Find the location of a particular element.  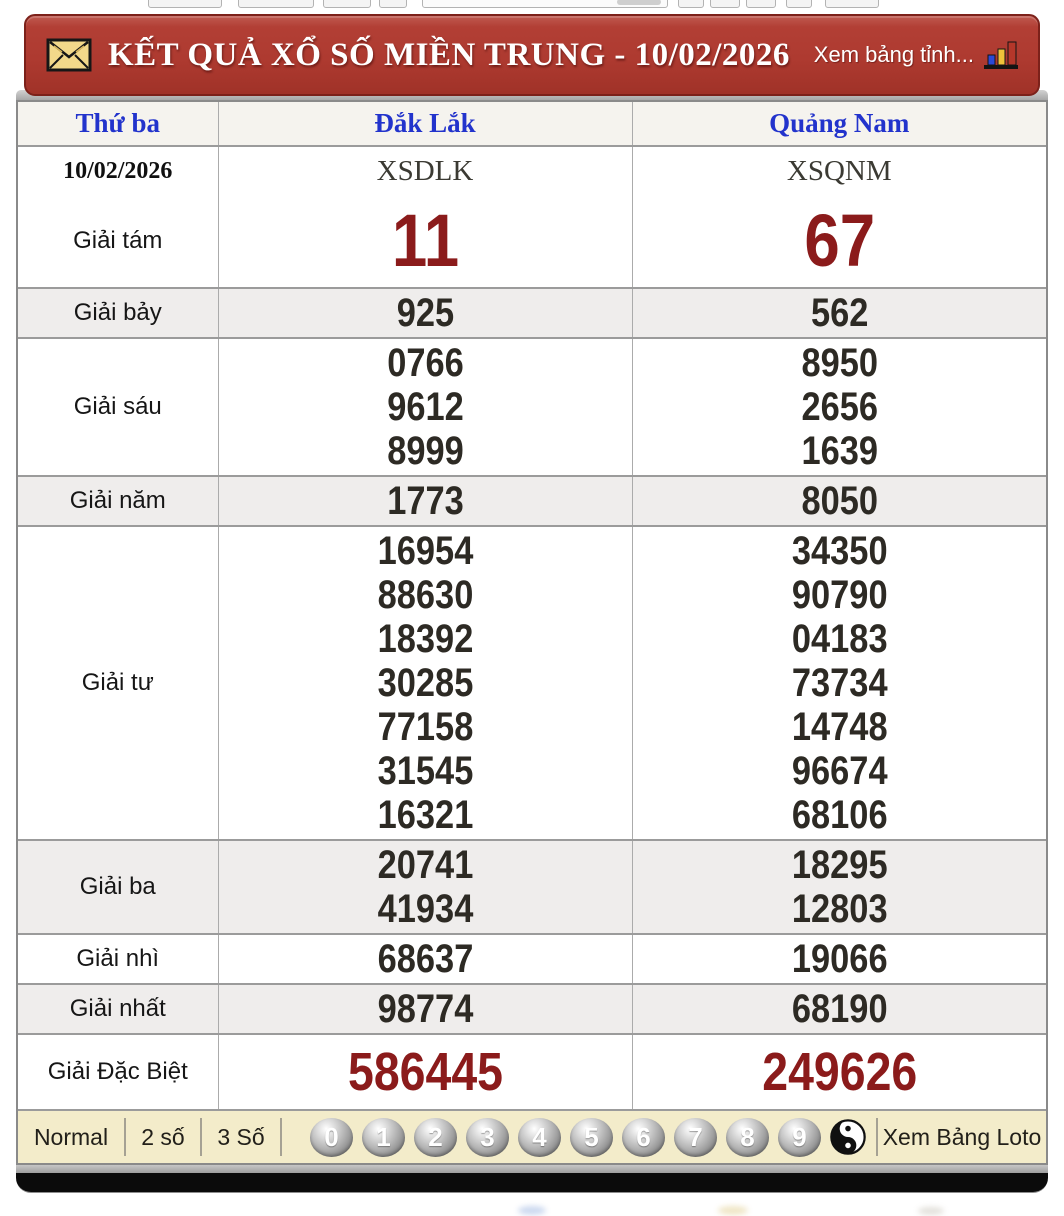

frame-bottom-strip is located at coordinates (532, 1169).